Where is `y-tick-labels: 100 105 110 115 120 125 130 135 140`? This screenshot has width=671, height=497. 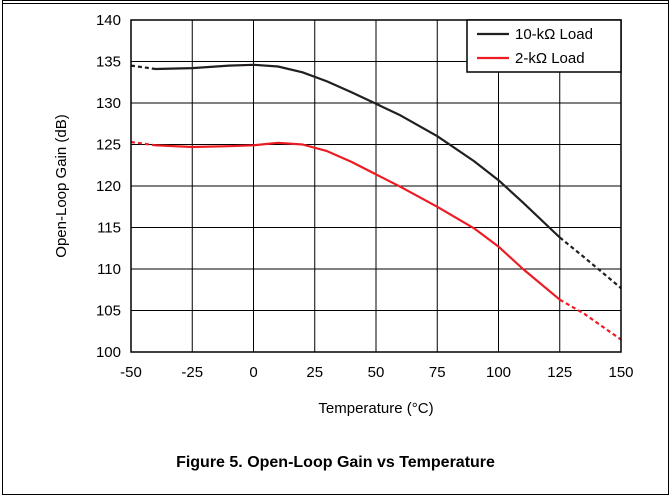 y-tick-labels: 100 105 110 115 120 125 130 135 140 is located at coordinates (108, 186).